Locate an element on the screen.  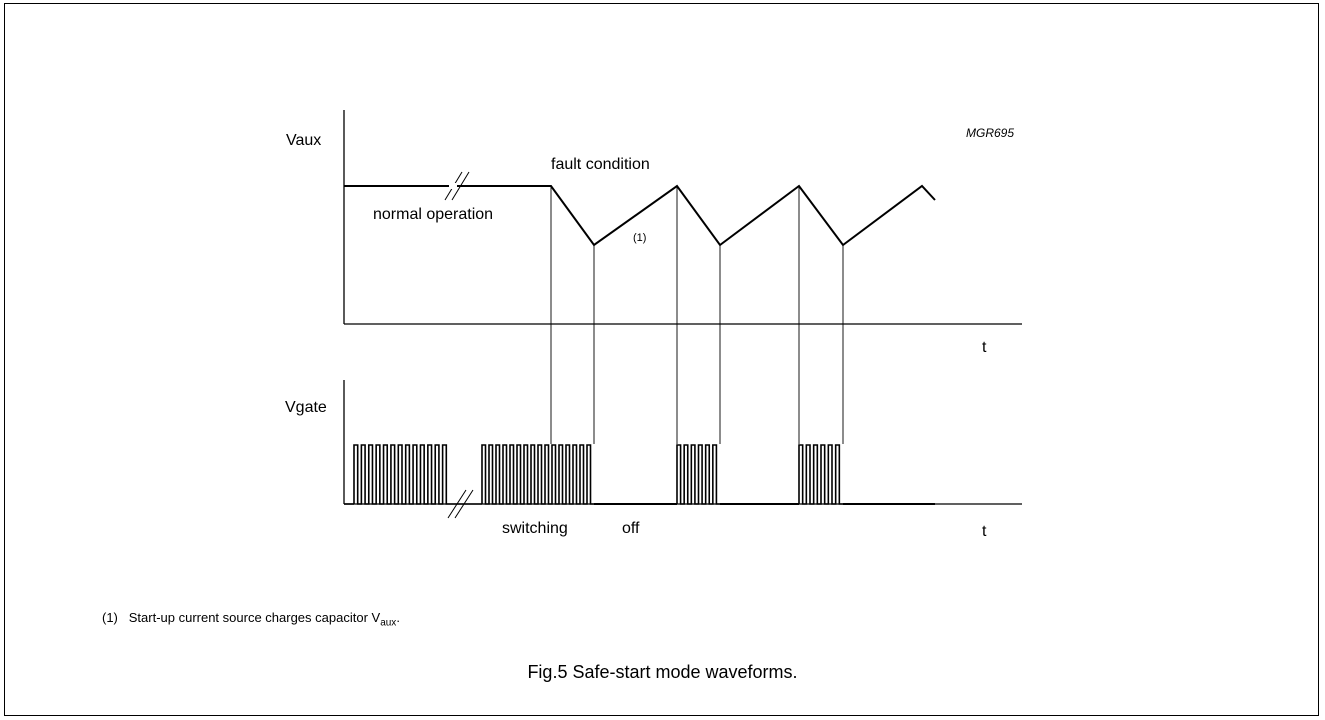
switching-label: switching is located at coordinates (535, 528).